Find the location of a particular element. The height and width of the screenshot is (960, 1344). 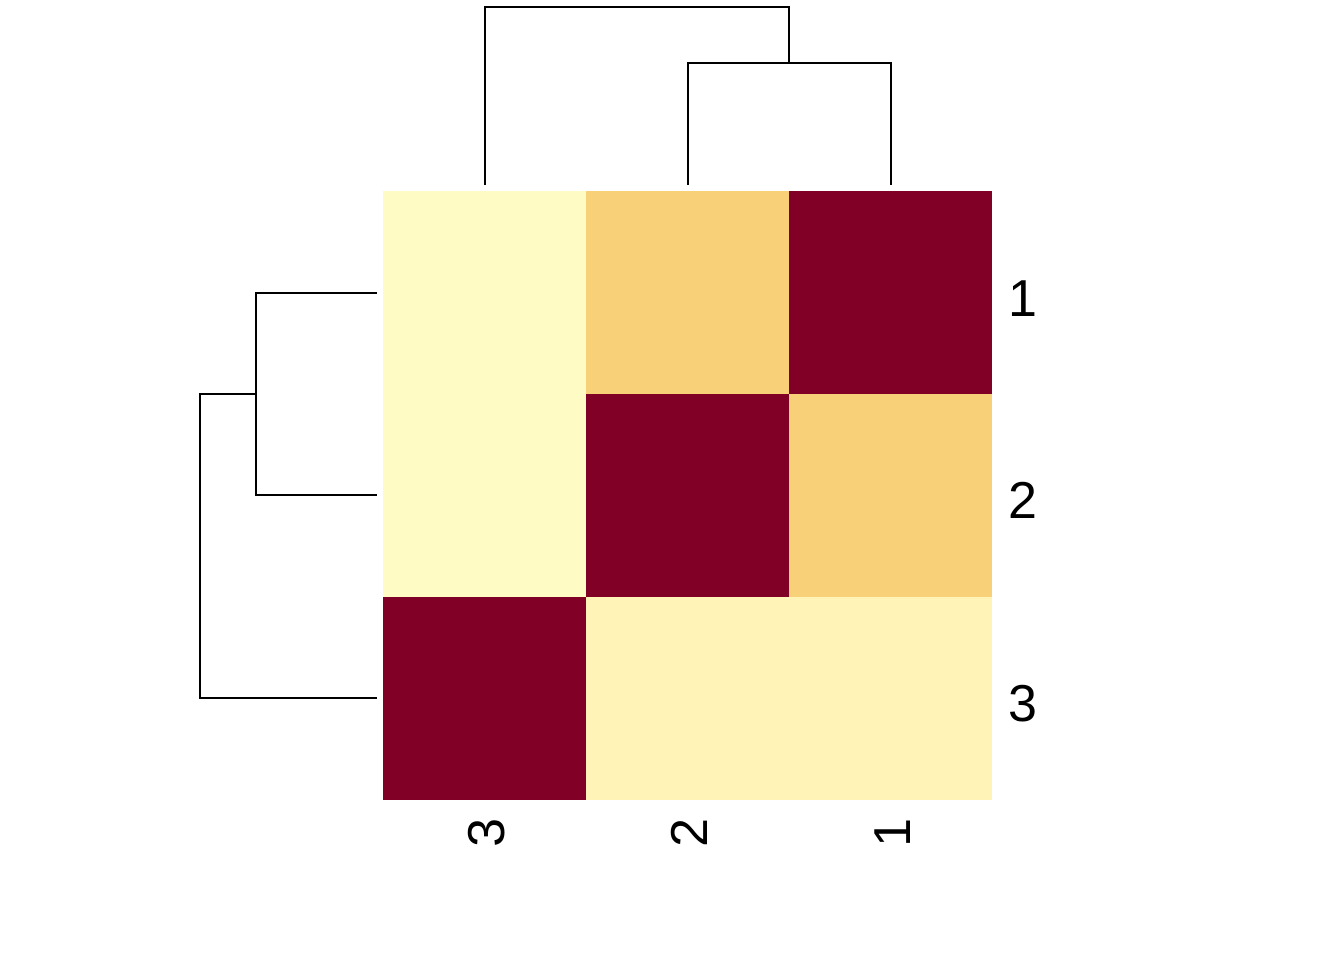

column-dendrogram is located at coordinates (688, 95).